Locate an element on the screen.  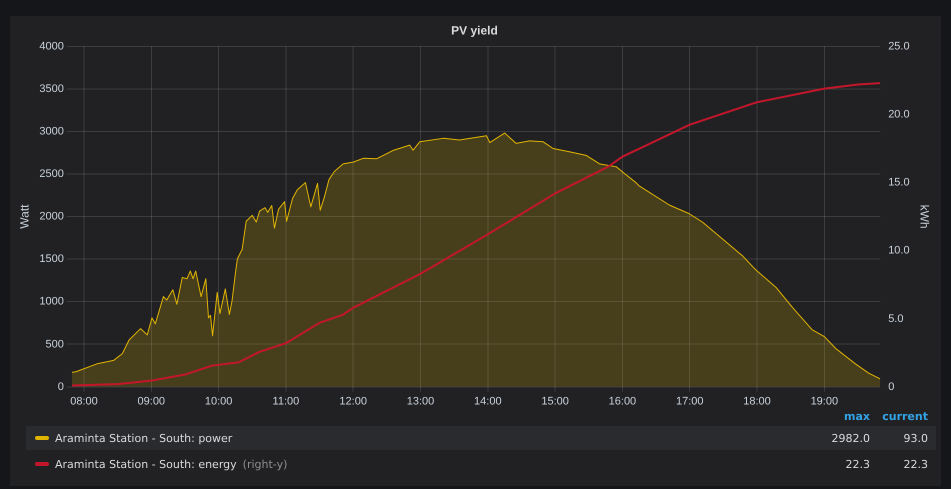
text: current is located at coordinates (905, 416).